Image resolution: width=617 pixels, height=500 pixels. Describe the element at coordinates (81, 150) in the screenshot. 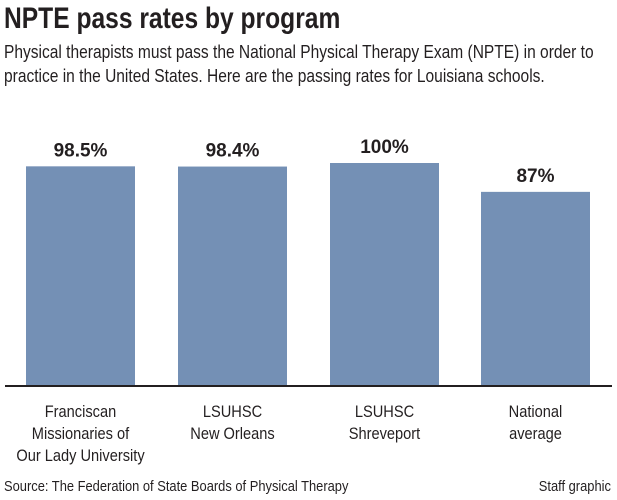

I see `data-label: 98.5%` at that location.